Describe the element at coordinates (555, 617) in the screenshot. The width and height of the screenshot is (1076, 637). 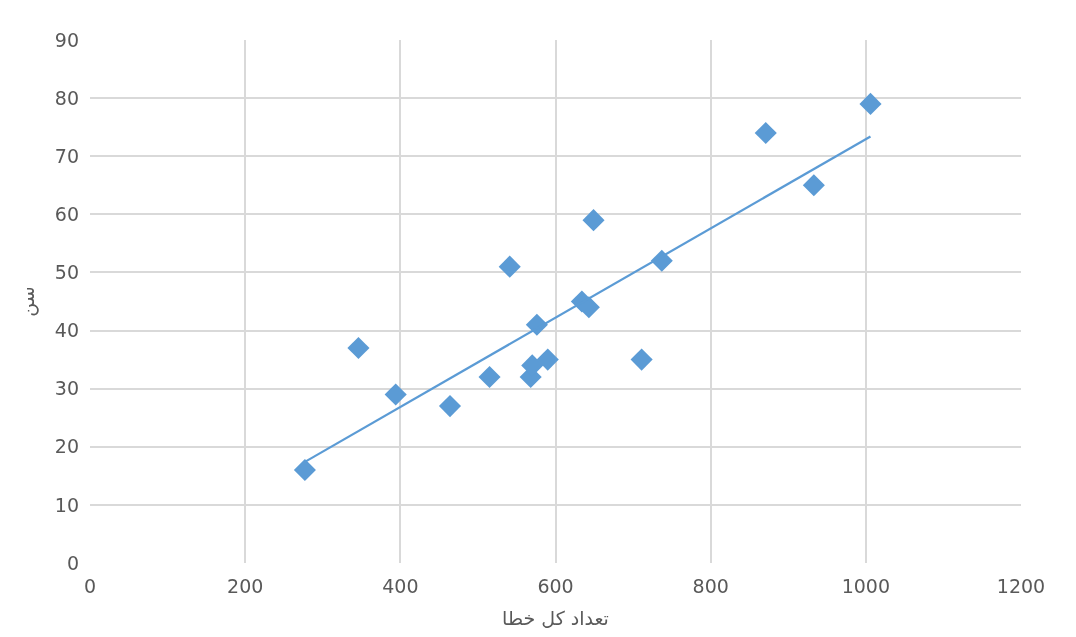
I see `x-axis-title: تعداد کل خطا` at that location.